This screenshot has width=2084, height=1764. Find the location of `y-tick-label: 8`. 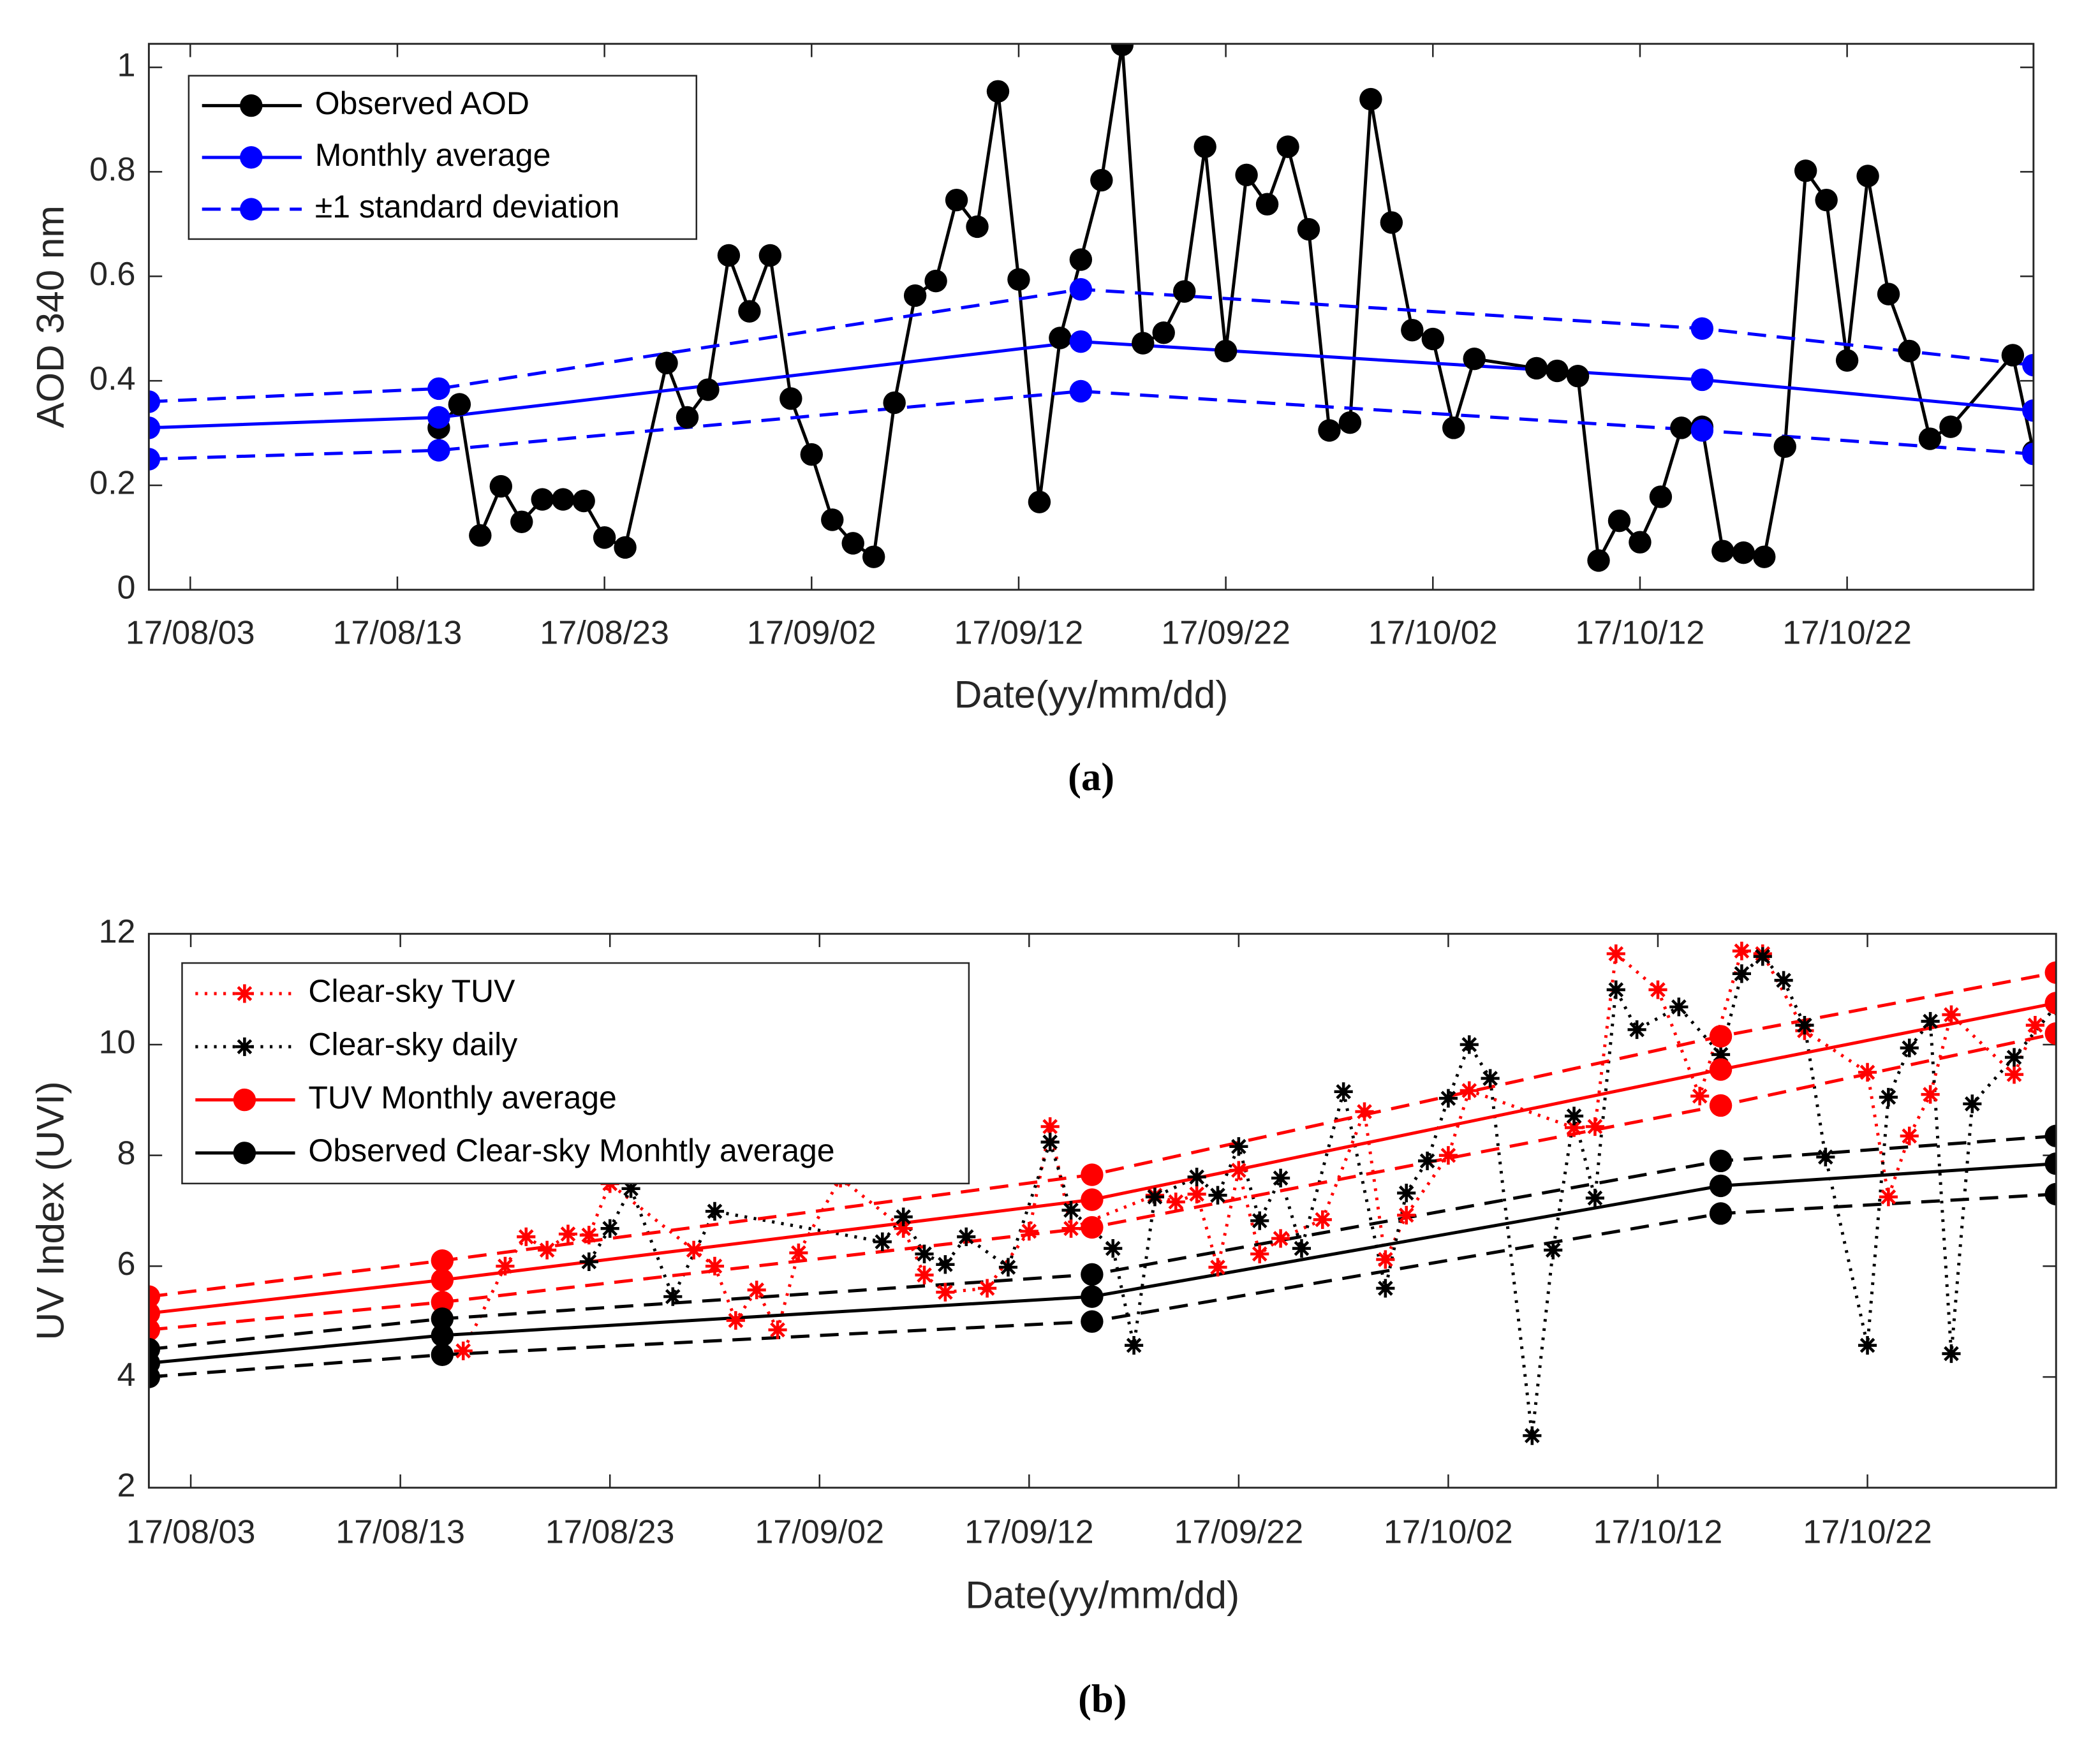

y-tick-label: 8 is located at coordinates (126, 1153).